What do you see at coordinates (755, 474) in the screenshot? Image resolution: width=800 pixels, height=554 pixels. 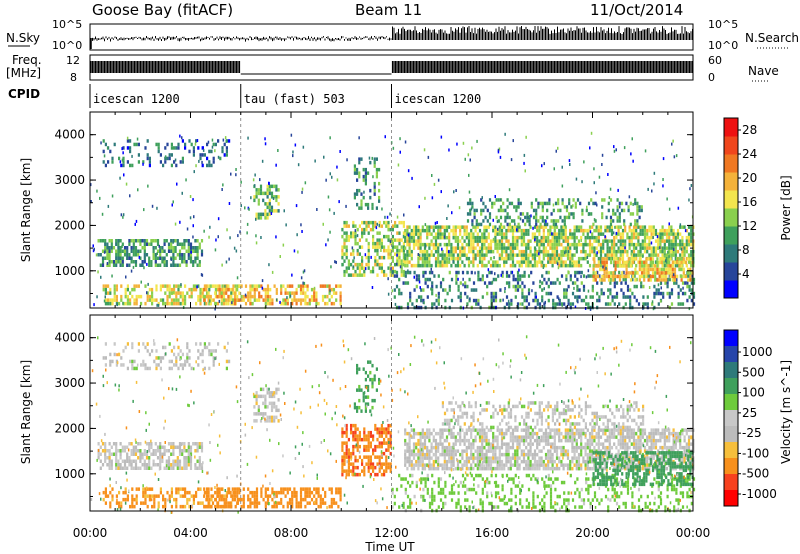 I see `velocity-colorbar-tick: -500` at bounding box center [755, 474].